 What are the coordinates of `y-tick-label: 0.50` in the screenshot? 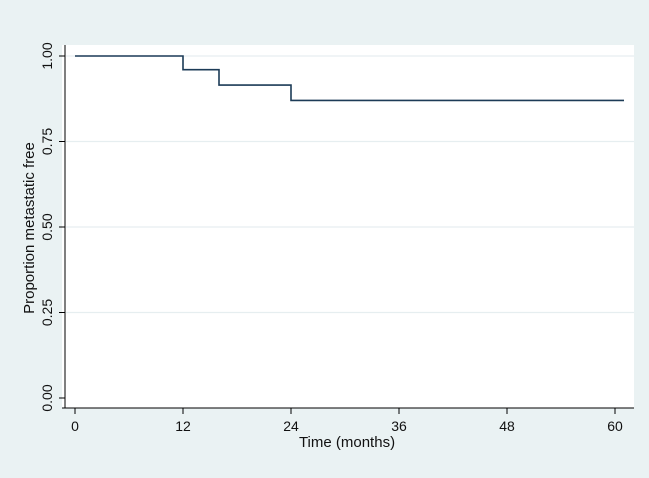 It's located at (47, 226).